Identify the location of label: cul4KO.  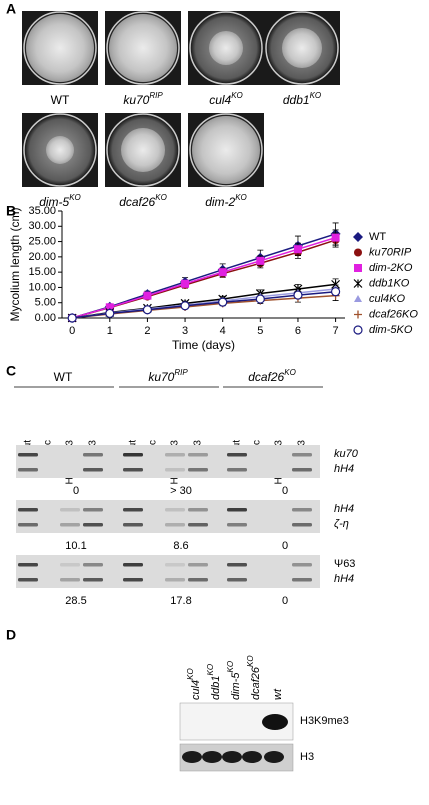
(226, 99).